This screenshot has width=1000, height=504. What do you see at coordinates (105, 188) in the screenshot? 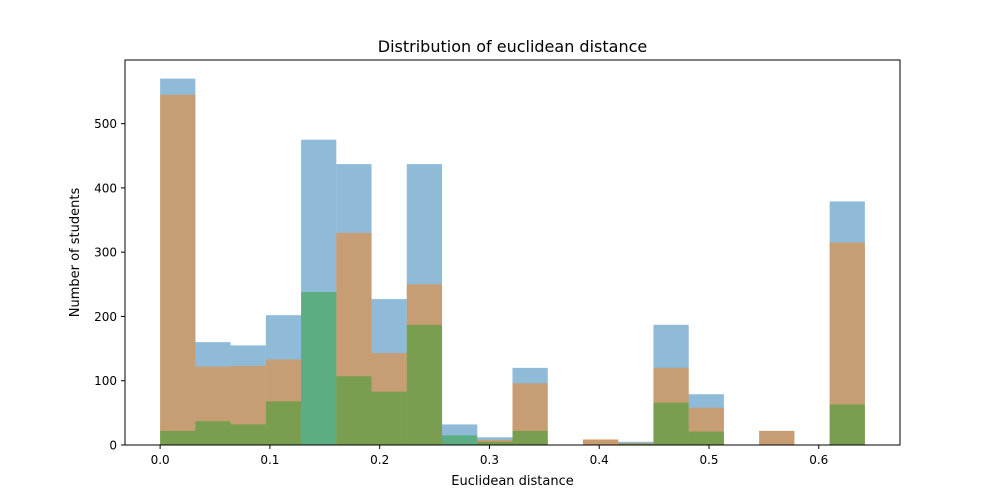
I see `y-tick-label: 400` at bounding box center [105, 188].